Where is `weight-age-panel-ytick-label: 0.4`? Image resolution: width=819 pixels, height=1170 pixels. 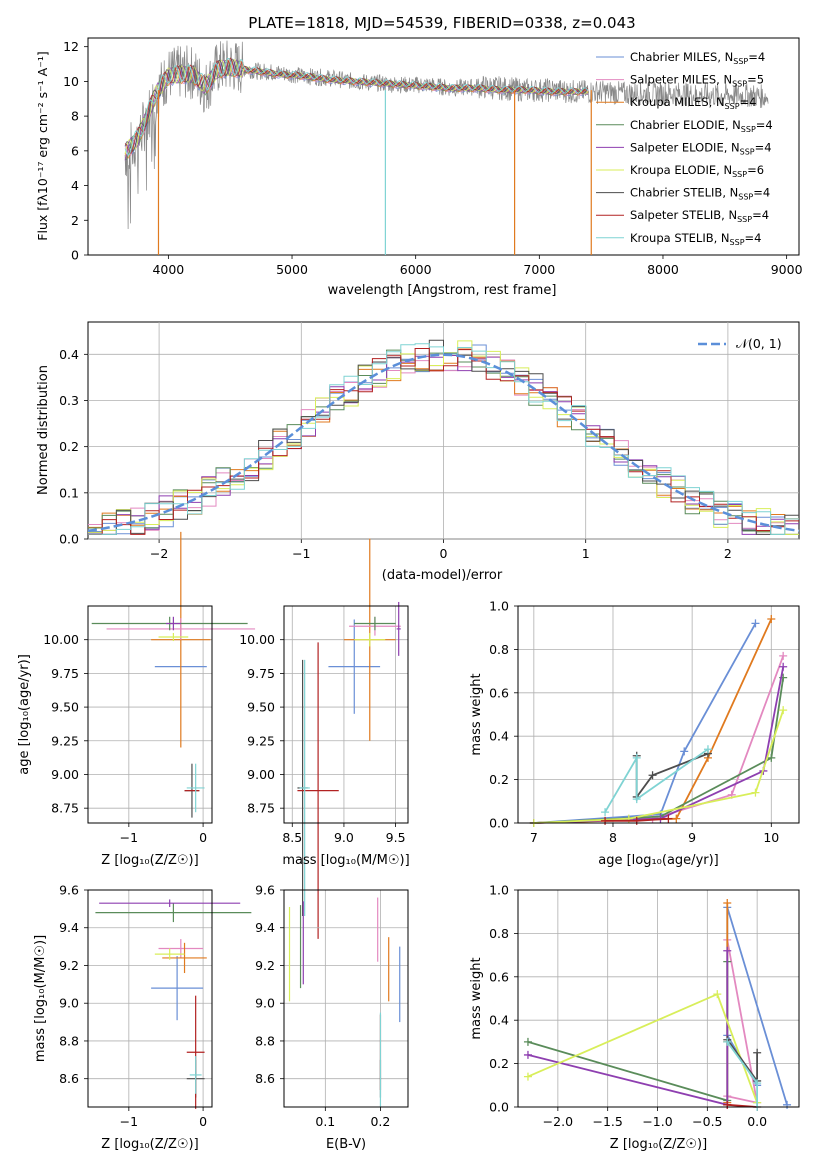 weight-age-panel-ytick-label: 0.4 is located at coordinates (499, 736).